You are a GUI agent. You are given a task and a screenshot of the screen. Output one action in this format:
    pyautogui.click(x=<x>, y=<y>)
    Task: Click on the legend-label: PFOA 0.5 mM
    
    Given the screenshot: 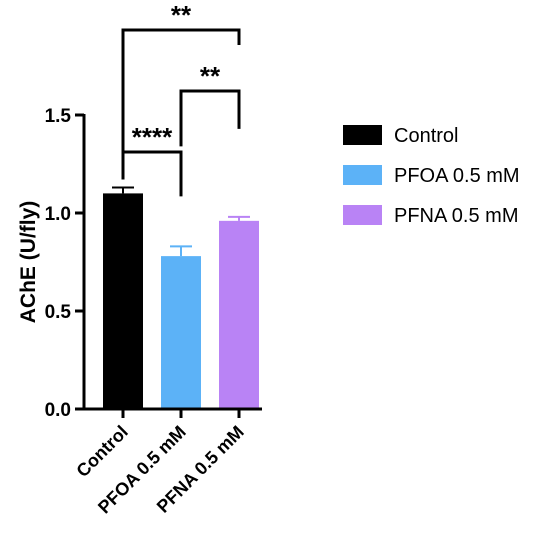 What is the action you would take?
    pyautogui.click(x=457, y=176)
    